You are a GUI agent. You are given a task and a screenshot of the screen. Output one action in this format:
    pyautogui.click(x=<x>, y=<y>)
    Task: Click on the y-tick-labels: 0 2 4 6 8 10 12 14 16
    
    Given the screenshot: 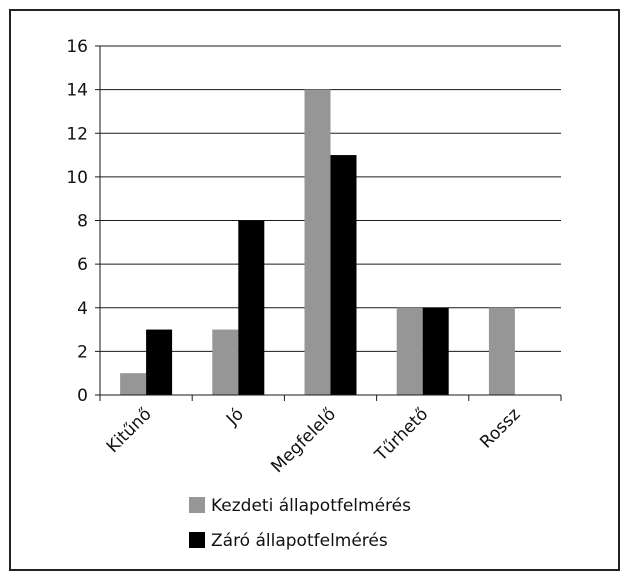 What is the action you would take?
    pyautogui.click(x=77, y=221)
    